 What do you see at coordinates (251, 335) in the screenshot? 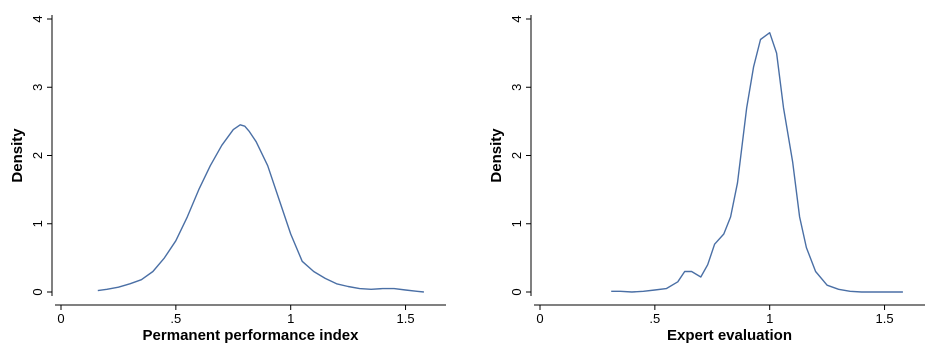
I see `x-axis-label: Permanent performance index` at bounding box center [251, 335].